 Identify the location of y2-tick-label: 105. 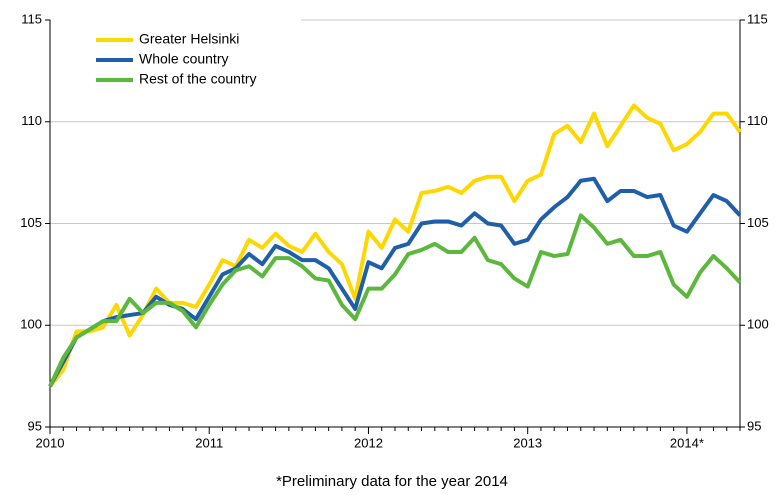
(758, 222).